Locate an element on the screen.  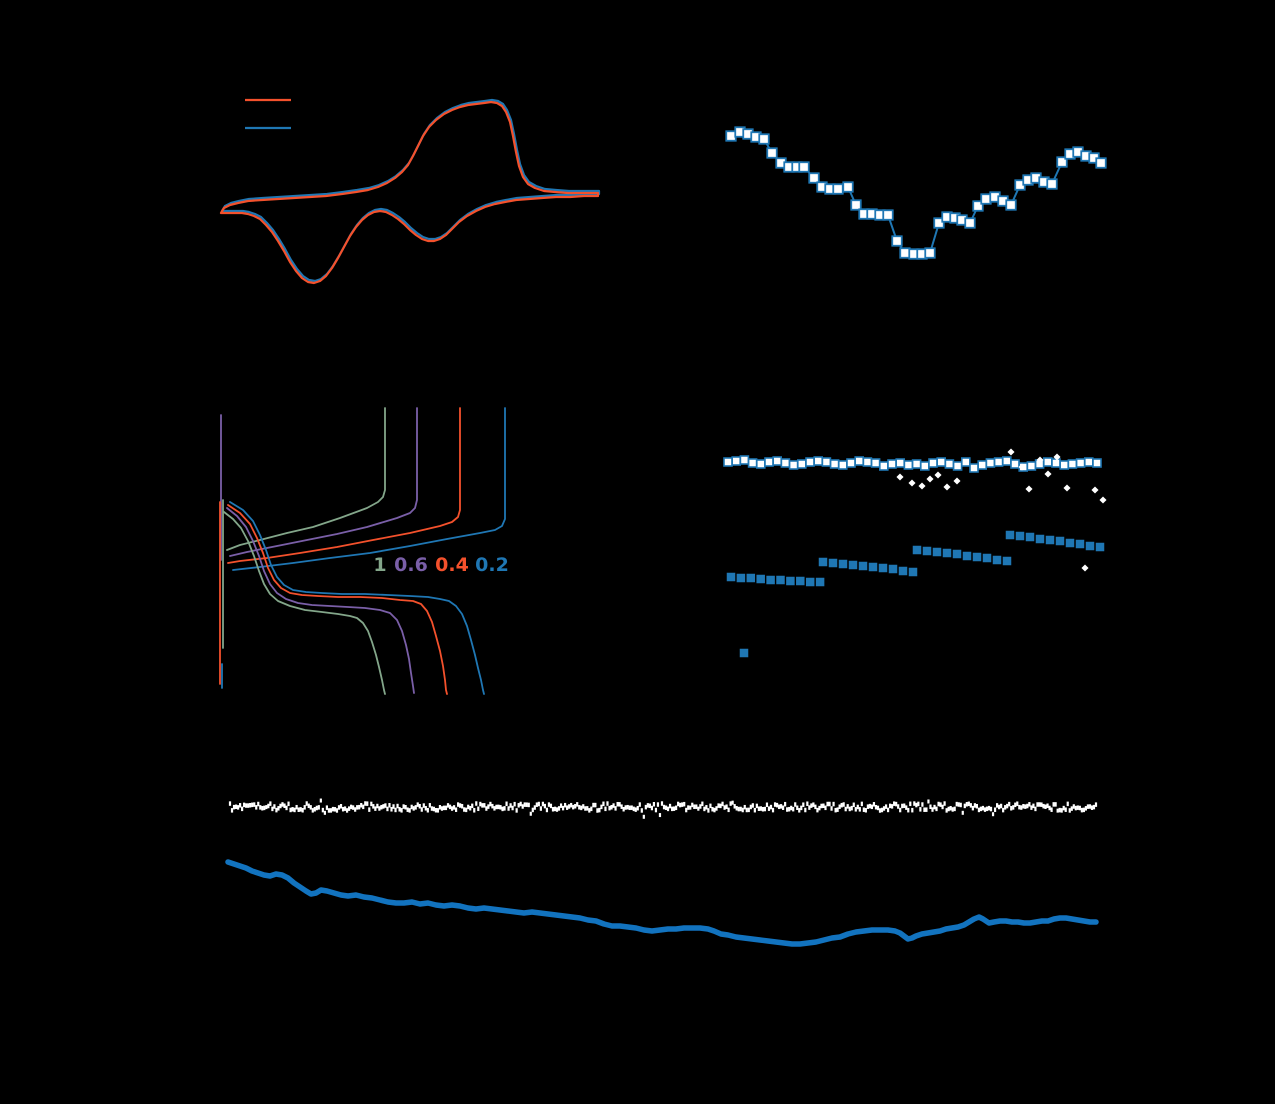
gcd-red-discharge is located at coordinates (337, 599).